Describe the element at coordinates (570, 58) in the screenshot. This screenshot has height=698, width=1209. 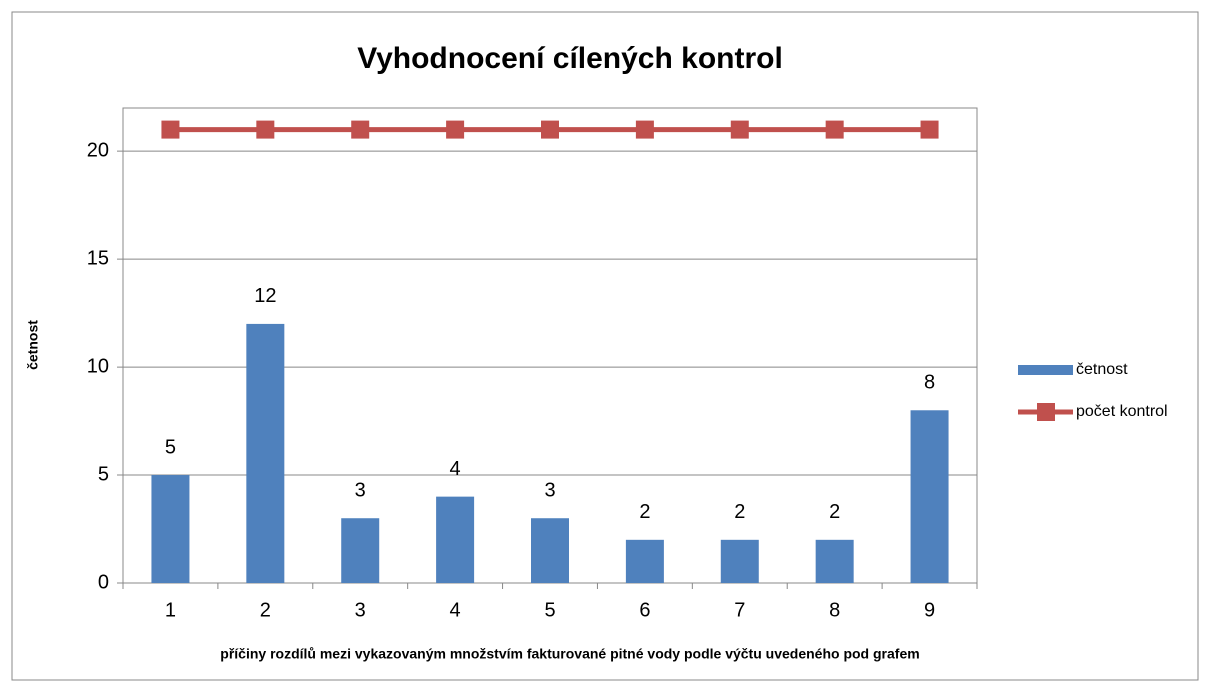
I see `chart-title: Vyhodnocení cílených kontrol` at that location.